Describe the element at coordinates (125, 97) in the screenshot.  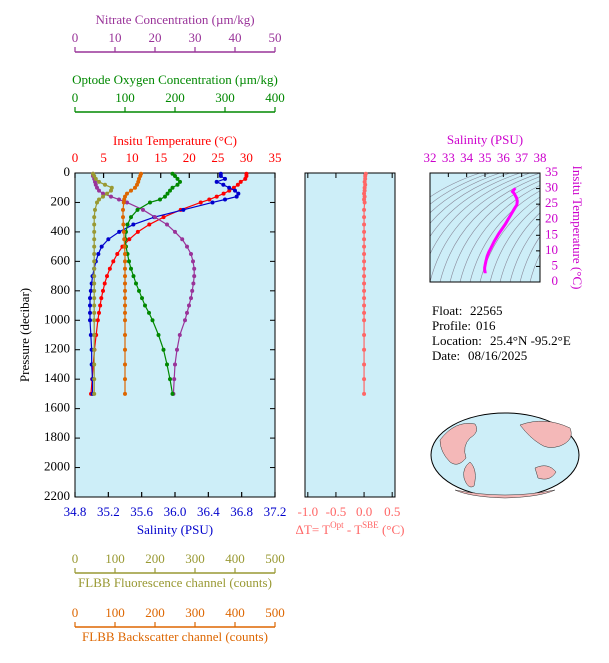
I see `x-tick-label: 100` at that location.